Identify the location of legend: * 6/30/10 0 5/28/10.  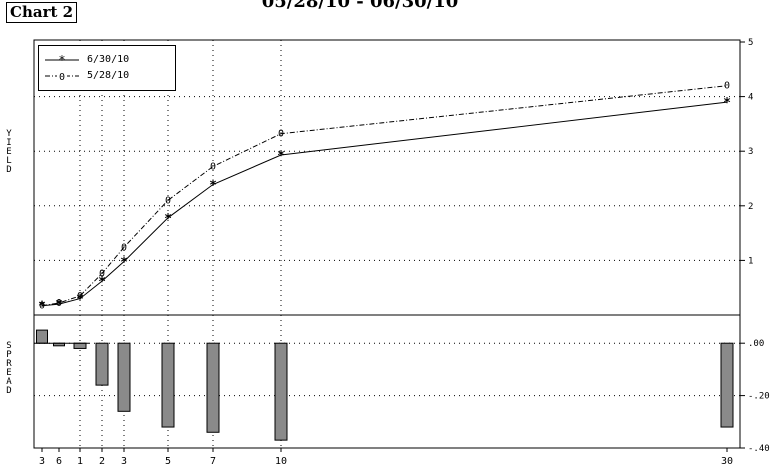
(107, 68).